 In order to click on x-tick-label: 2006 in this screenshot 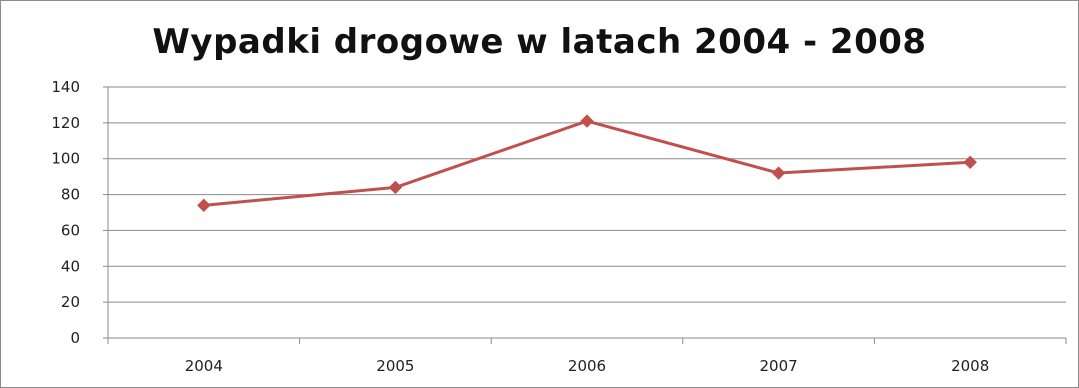, I will do `click(587, 366)`.